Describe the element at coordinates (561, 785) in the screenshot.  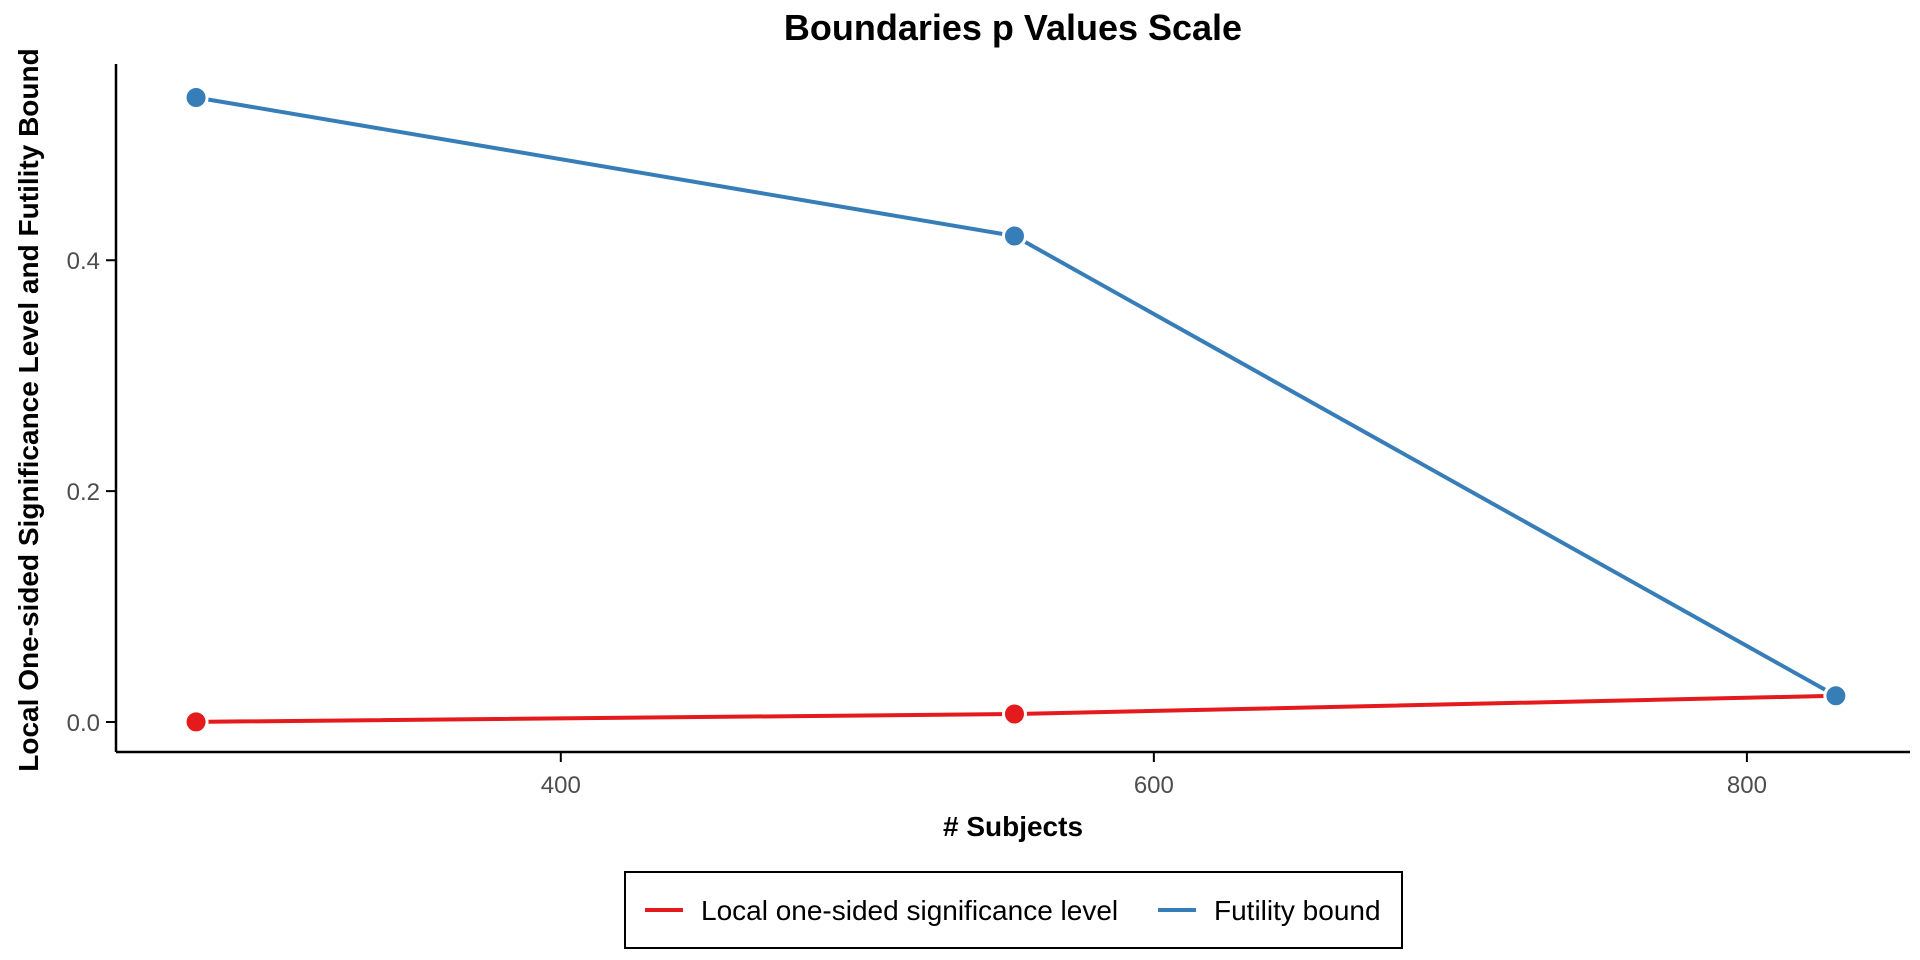
I see `x-tick-label: 400` at that location.